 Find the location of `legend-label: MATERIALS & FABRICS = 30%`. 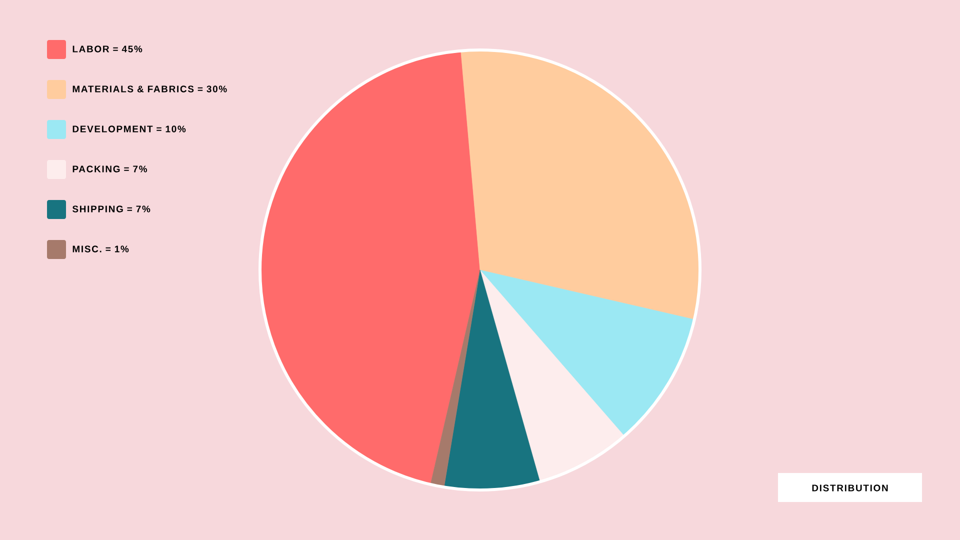

legend-label: MATERIALS & FABRICS = 30% is located at coordinates (149, 89).